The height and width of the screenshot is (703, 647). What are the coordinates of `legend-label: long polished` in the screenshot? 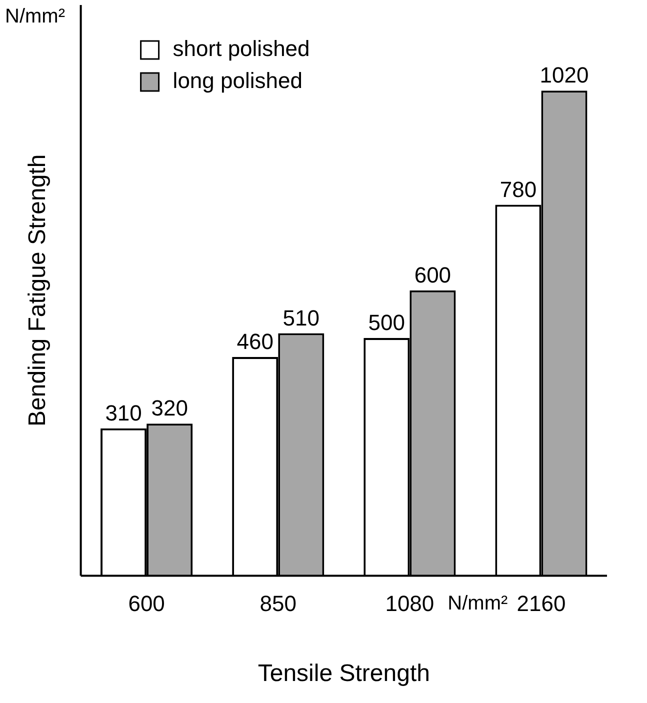 It's located at (237, 81).